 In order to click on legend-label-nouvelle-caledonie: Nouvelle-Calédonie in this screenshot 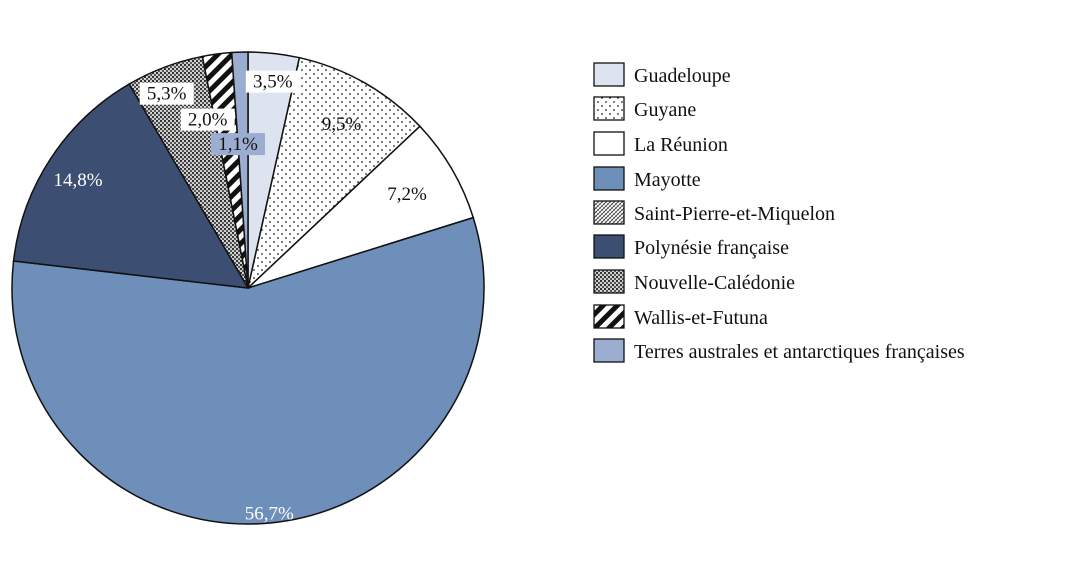, I will do `click(714, 283)`.